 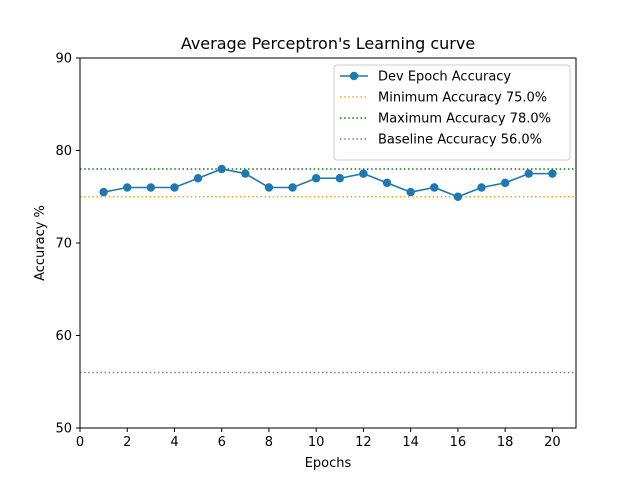 I want to click on x-tick-label: 0, so click(x=80, y=442).